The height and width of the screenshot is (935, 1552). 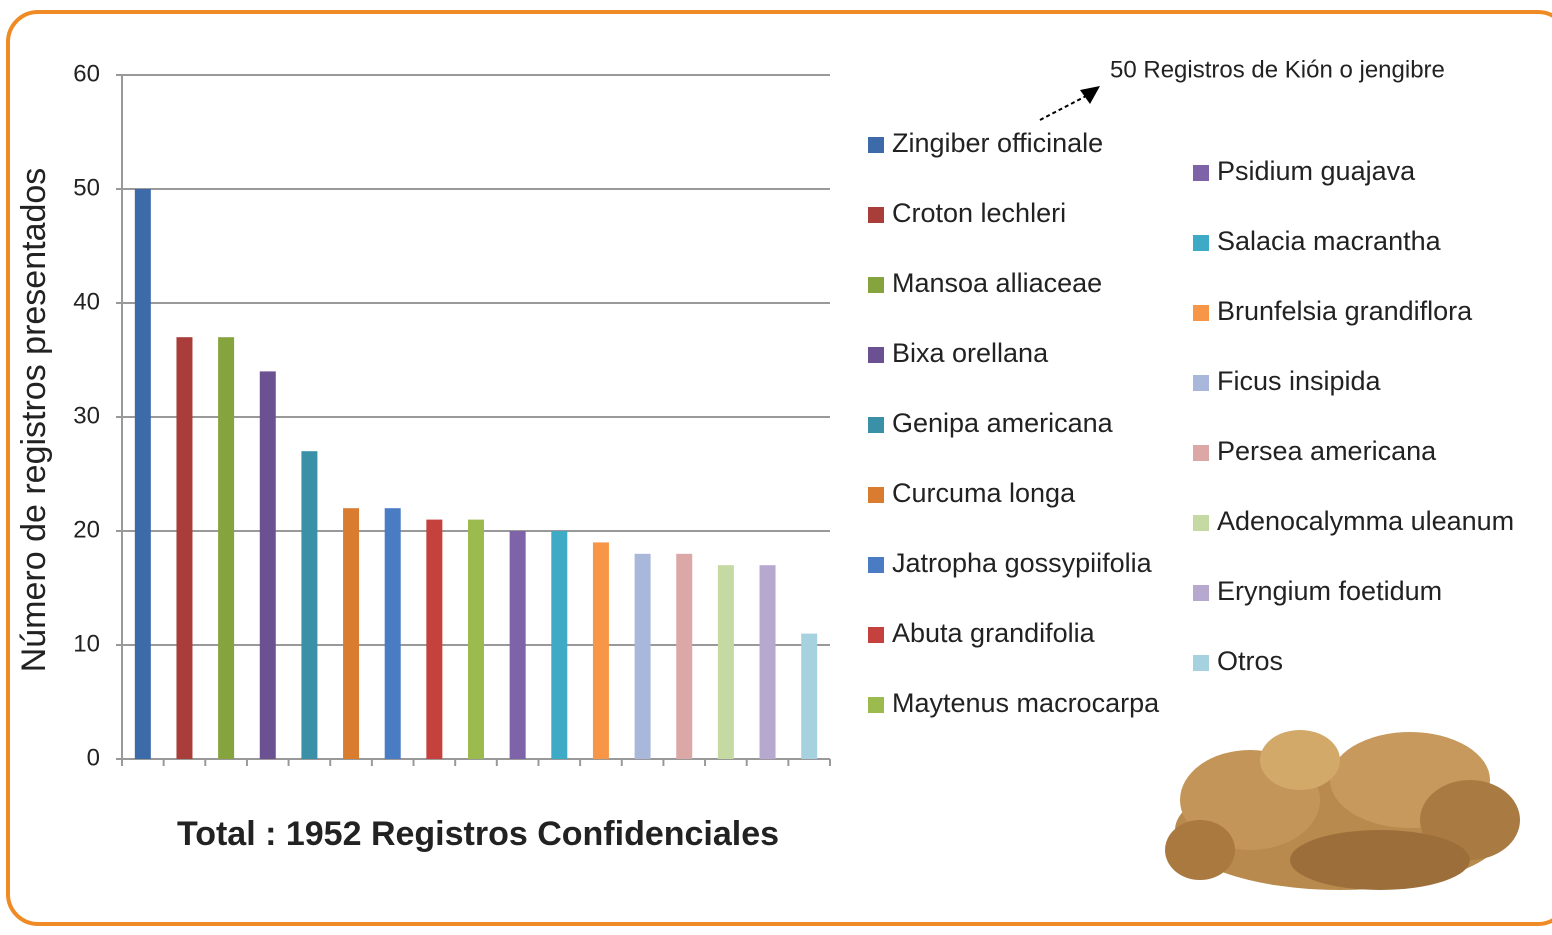 What do you see at coordinates (1329, 591) in the screenshot?
I see `legend-label: Eryngium foetidum` at bounding box center [1329, 591].